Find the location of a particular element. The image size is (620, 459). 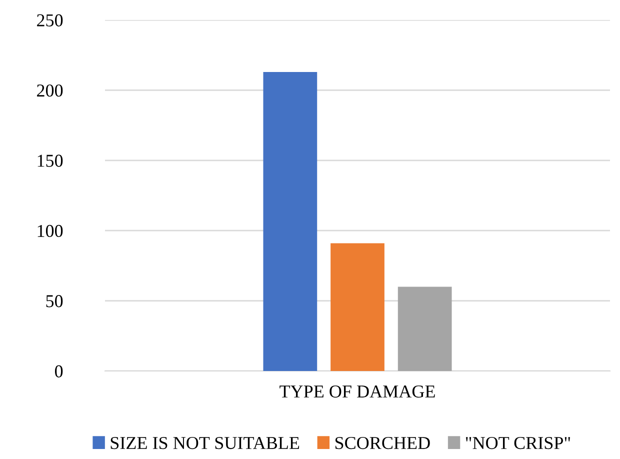

x-tick-label: TYPE OF DAMAGE is located at coordinates (357, 391).